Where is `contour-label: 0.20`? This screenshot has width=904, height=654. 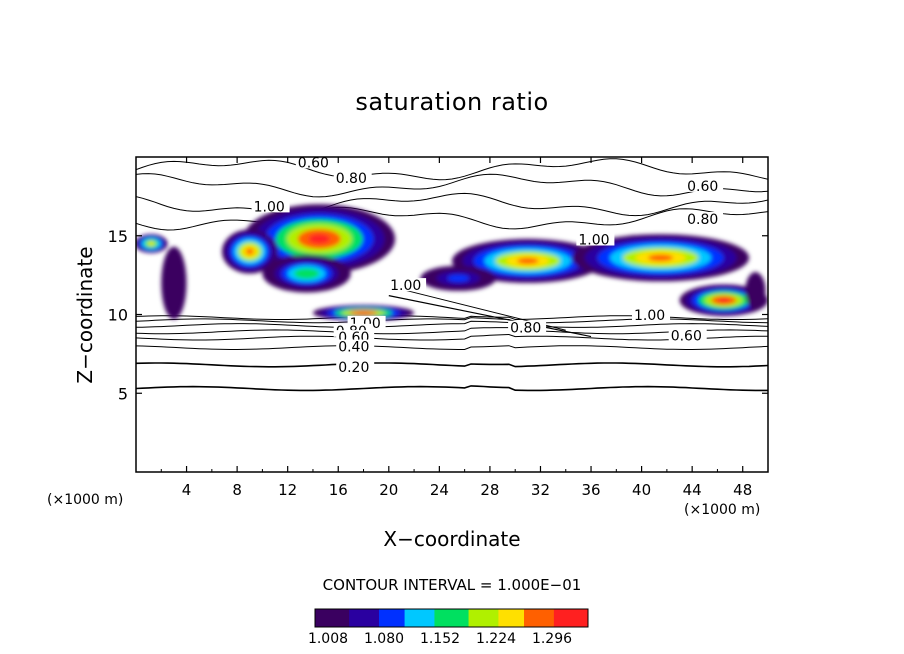 contour-label: 0.20 is located at coordinates (353, 368).